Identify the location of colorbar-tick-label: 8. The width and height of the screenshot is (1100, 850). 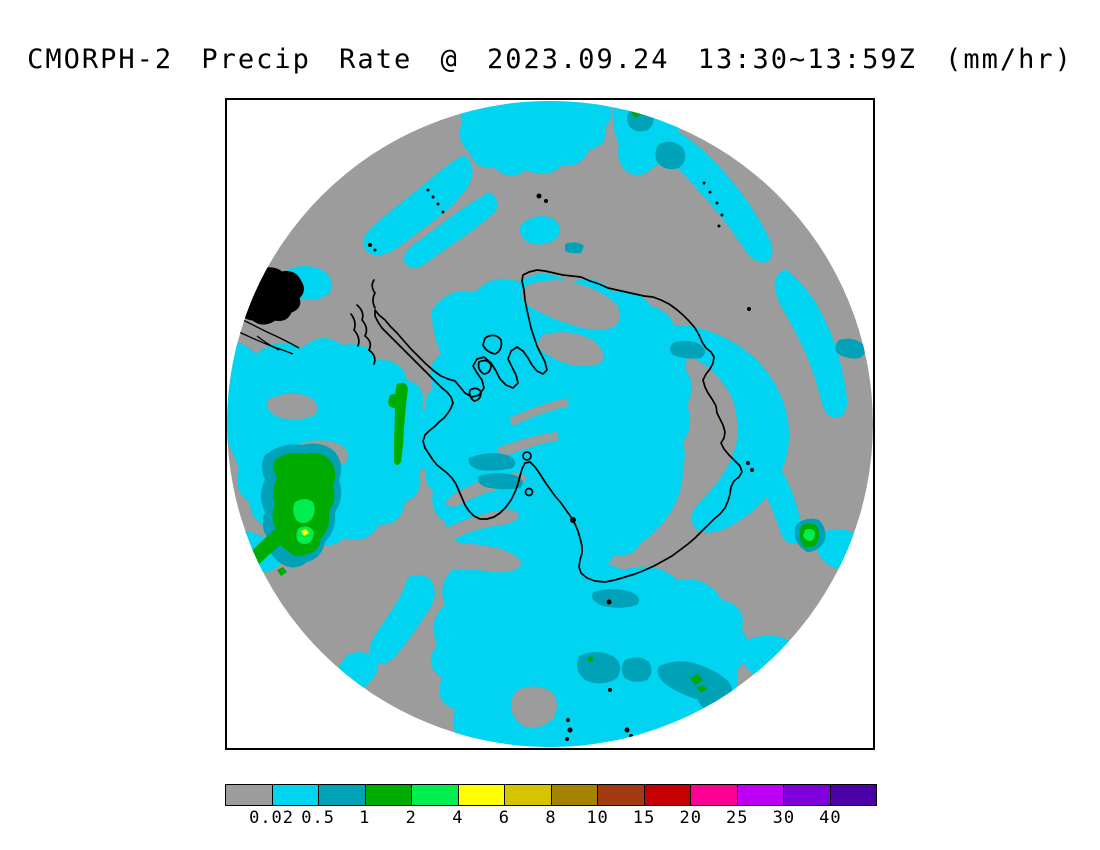
(551, 818).